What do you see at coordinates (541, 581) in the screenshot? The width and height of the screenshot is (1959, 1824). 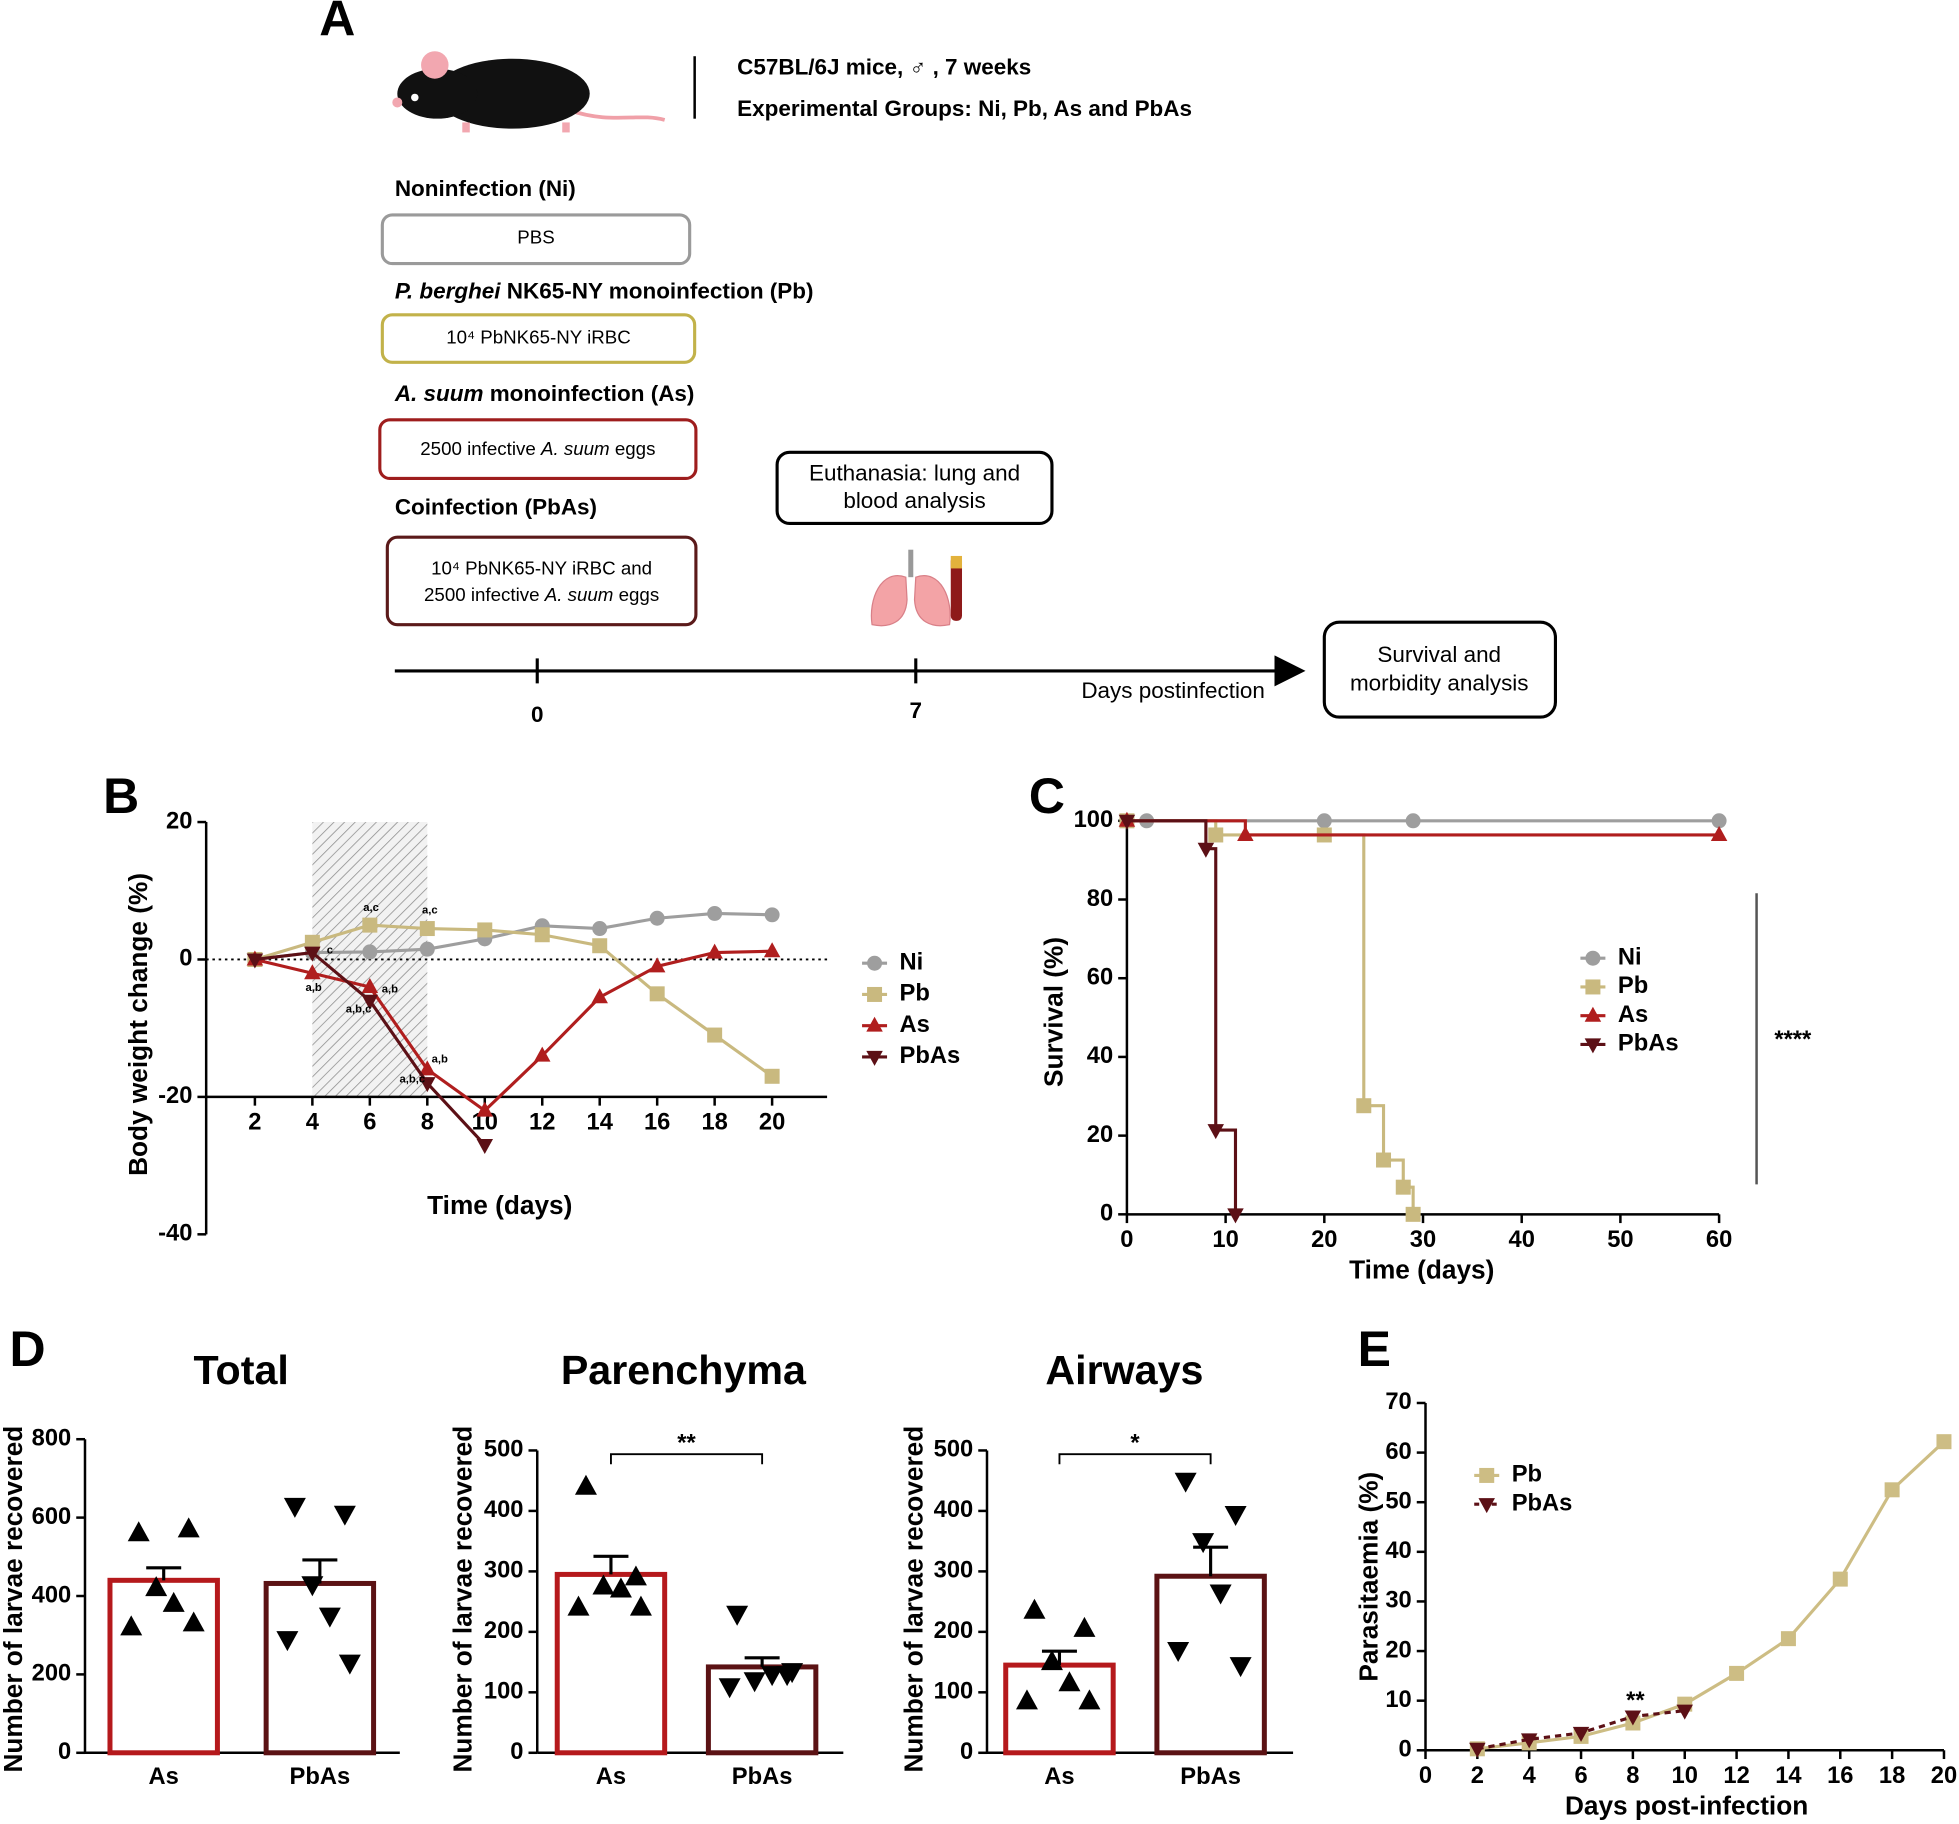 I see `group-box` at bounding box center [541, 581].